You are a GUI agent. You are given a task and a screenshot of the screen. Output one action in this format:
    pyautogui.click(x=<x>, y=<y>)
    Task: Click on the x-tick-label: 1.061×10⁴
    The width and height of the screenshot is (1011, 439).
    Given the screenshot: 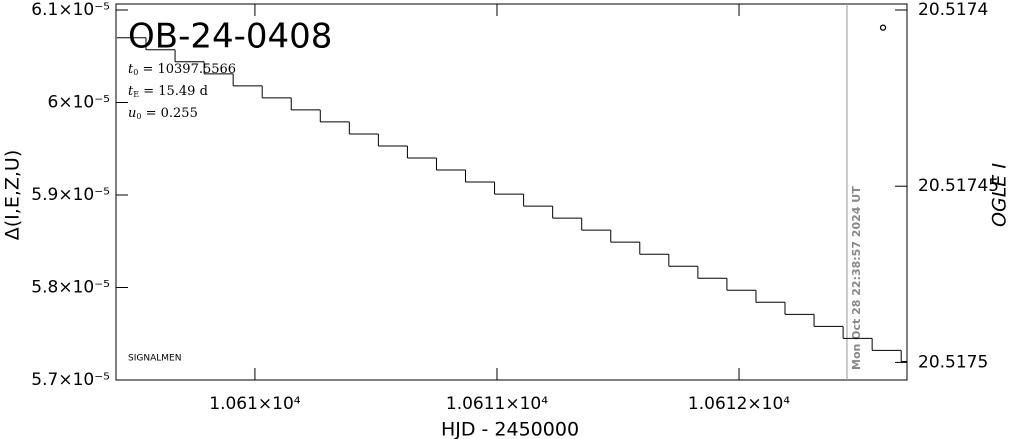 What is the action you would take?
    pyautogui.click(x=255, y=404)
    